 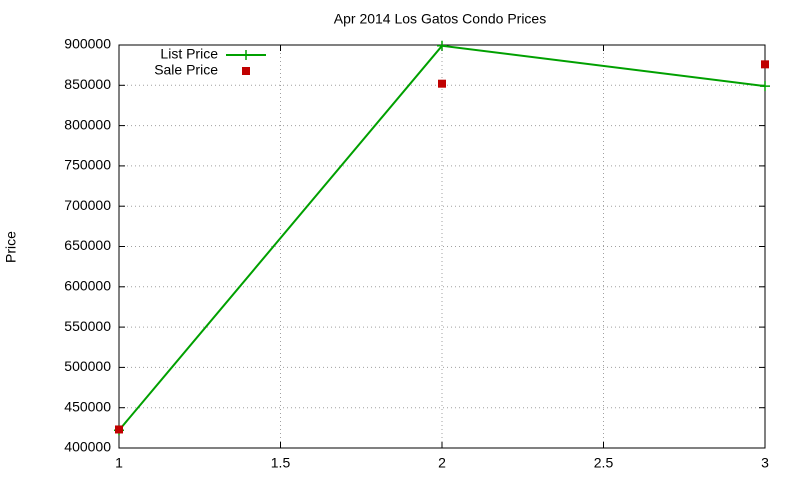 I want to click on y-tick-label: 500000, so click(x=87, y=366).